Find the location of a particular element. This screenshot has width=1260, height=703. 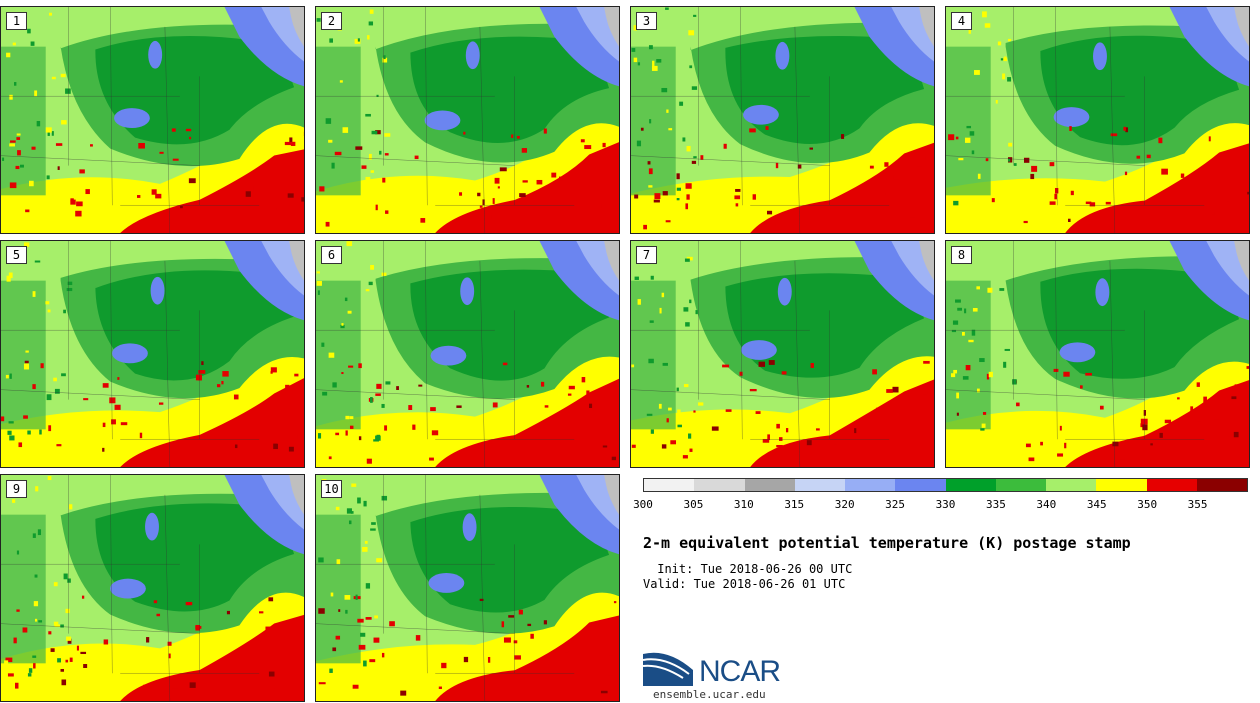

ensemble-member-panel: 6 is located at coordinates (467, 354).